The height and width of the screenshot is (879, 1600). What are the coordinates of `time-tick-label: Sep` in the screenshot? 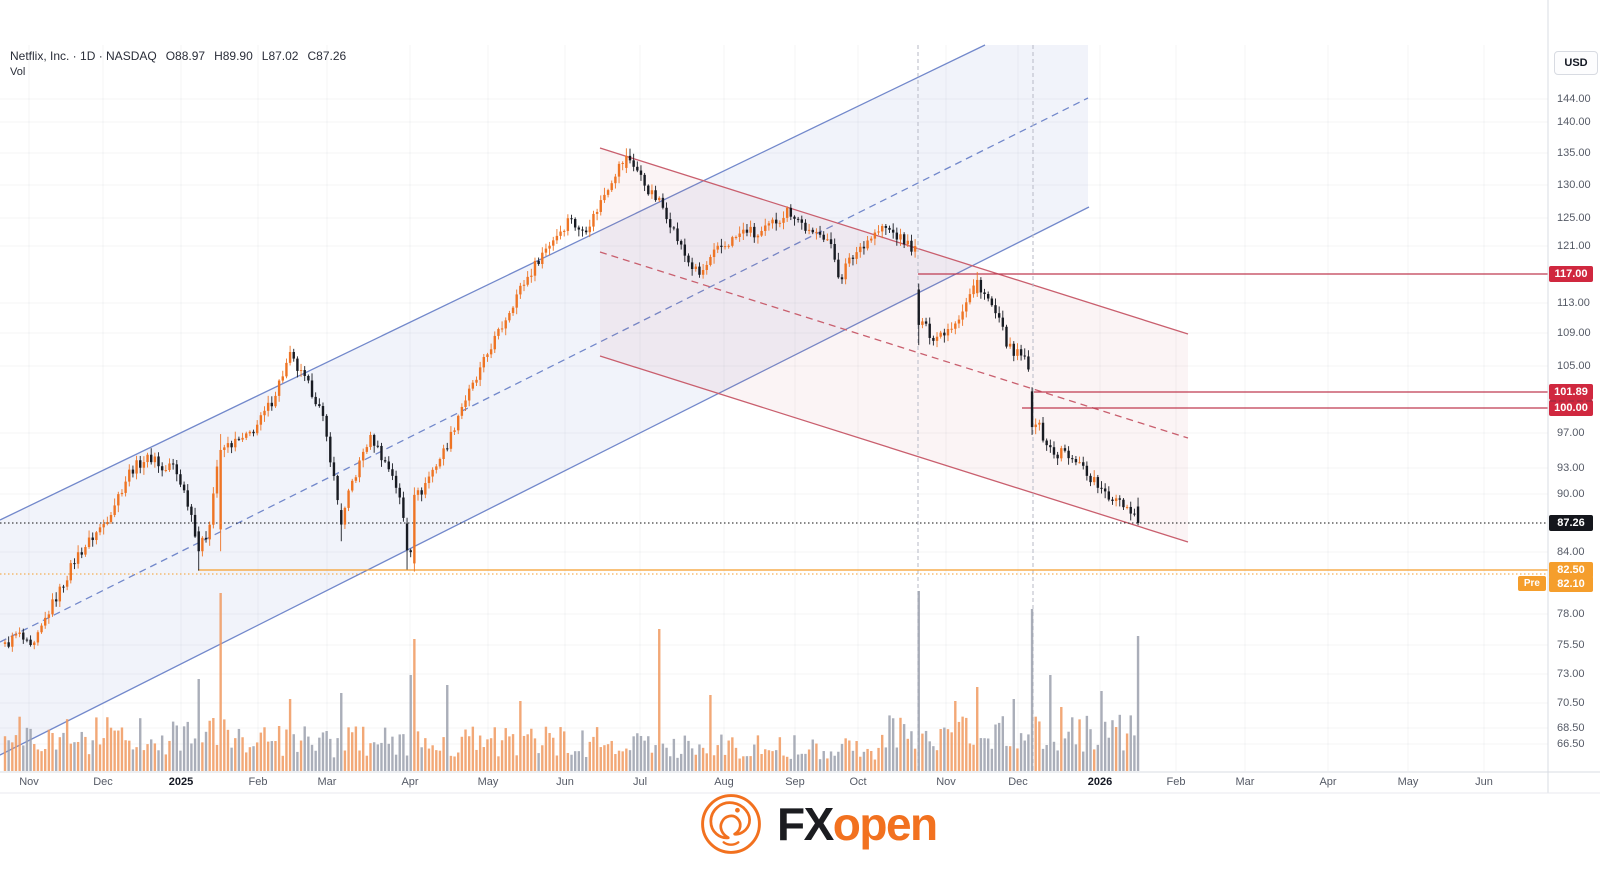 It's located at (795, 782).